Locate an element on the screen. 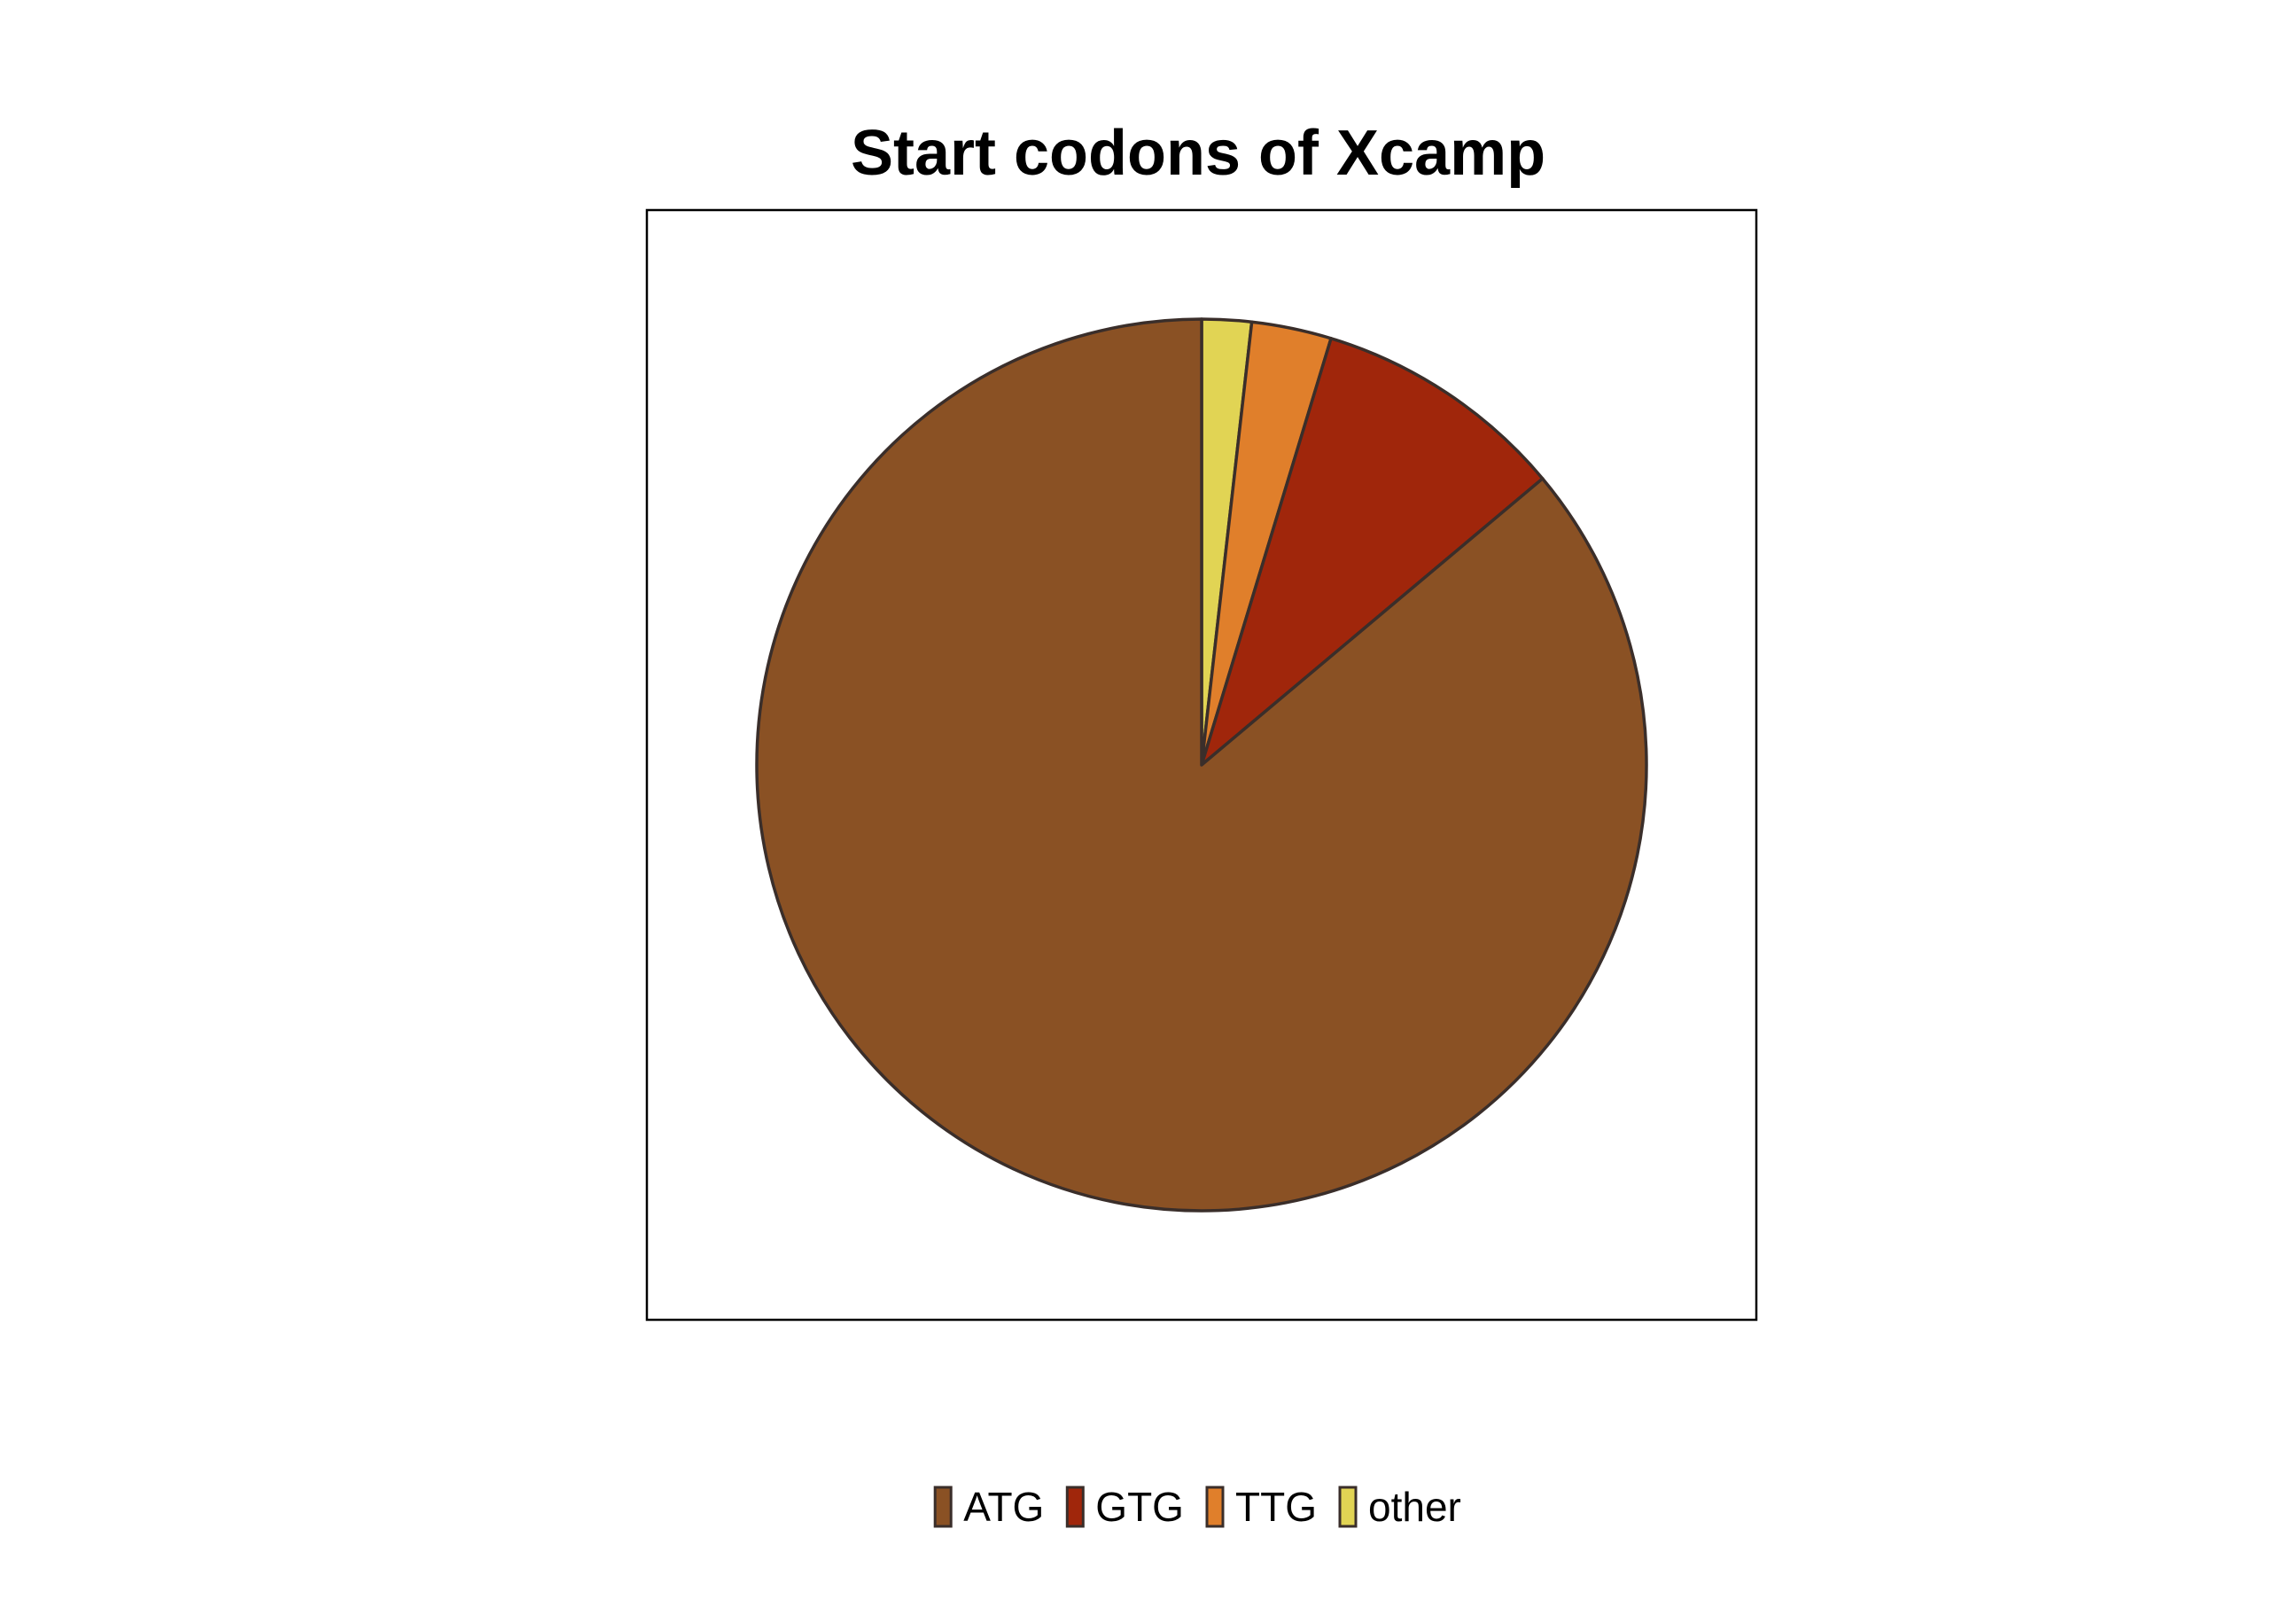 This screenshot has height=1599, width=2296. legend-key-atg is located at coordinates (943, 1507).